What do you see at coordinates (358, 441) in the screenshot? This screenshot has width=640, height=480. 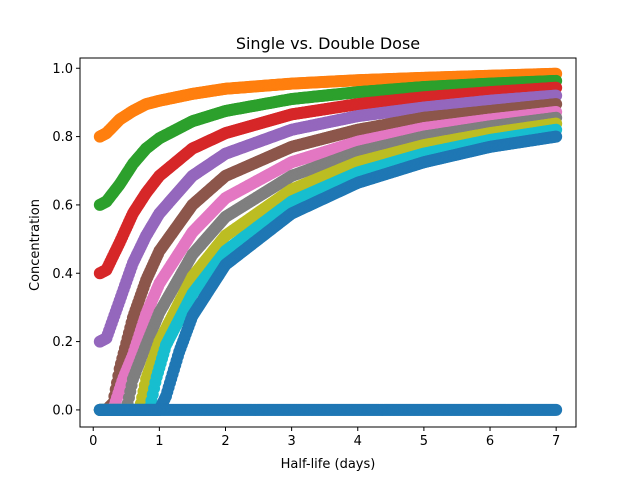 I see `x-tick-label: 4` at bounding box center [358, 441].